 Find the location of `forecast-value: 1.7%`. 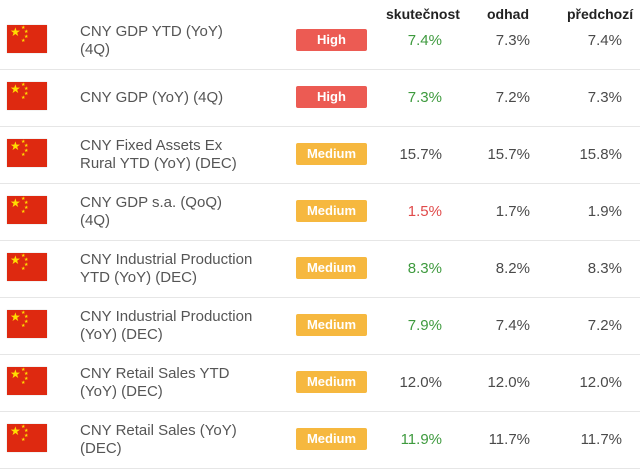

forecast-value: 1.7% is located at coordinates (512, 211).